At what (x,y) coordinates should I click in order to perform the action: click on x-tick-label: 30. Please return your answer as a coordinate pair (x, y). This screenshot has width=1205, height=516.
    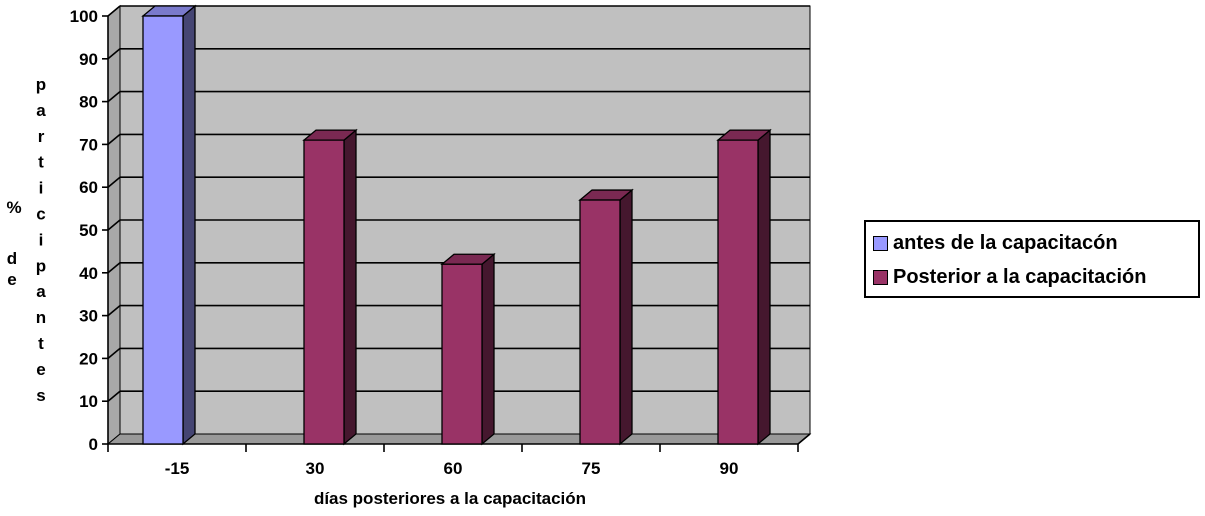
    Looking at the image, I should click on (315, 468).